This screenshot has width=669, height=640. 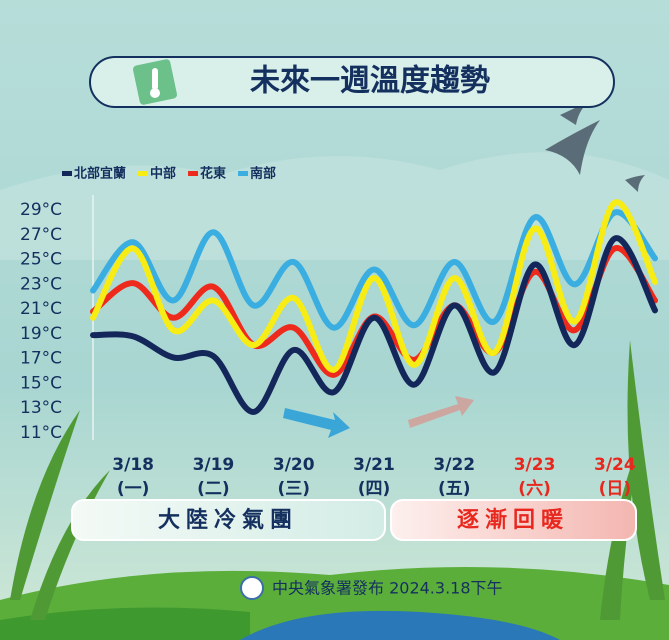 I want to click on x-tick-weekday: (五), so click(x=454, y=489).